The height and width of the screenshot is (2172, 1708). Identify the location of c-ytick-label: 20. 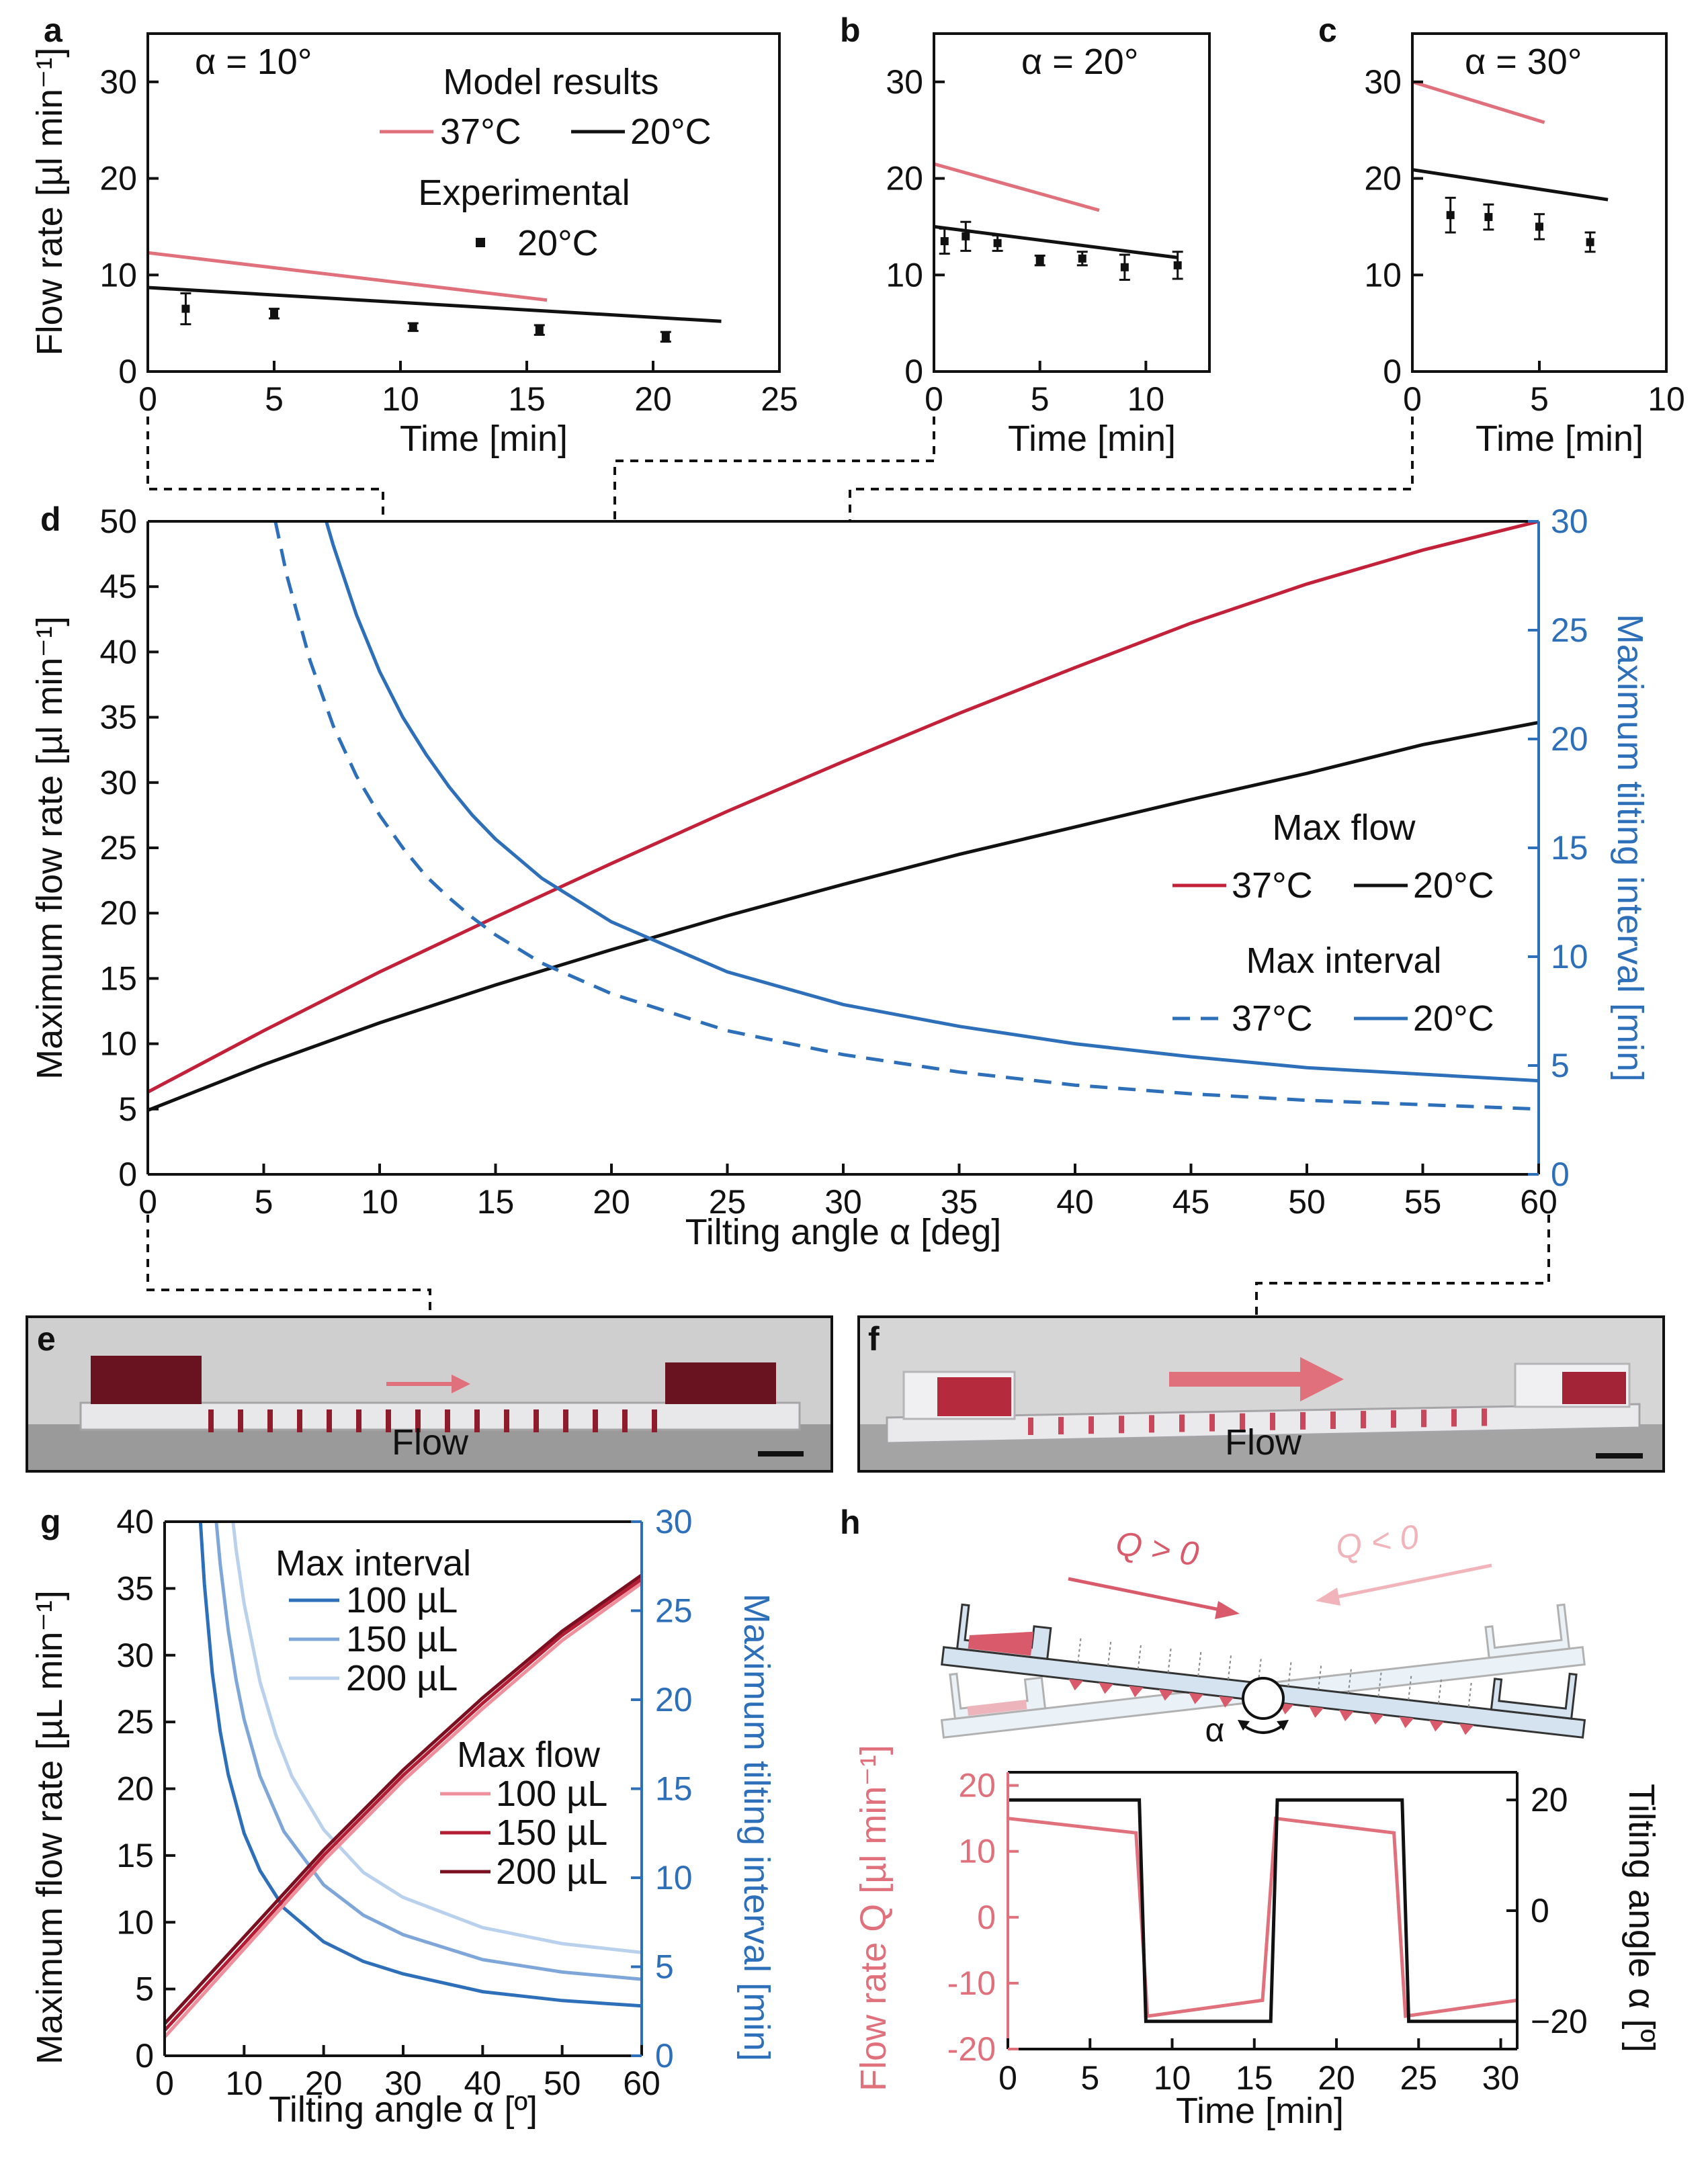
(1383, 179).